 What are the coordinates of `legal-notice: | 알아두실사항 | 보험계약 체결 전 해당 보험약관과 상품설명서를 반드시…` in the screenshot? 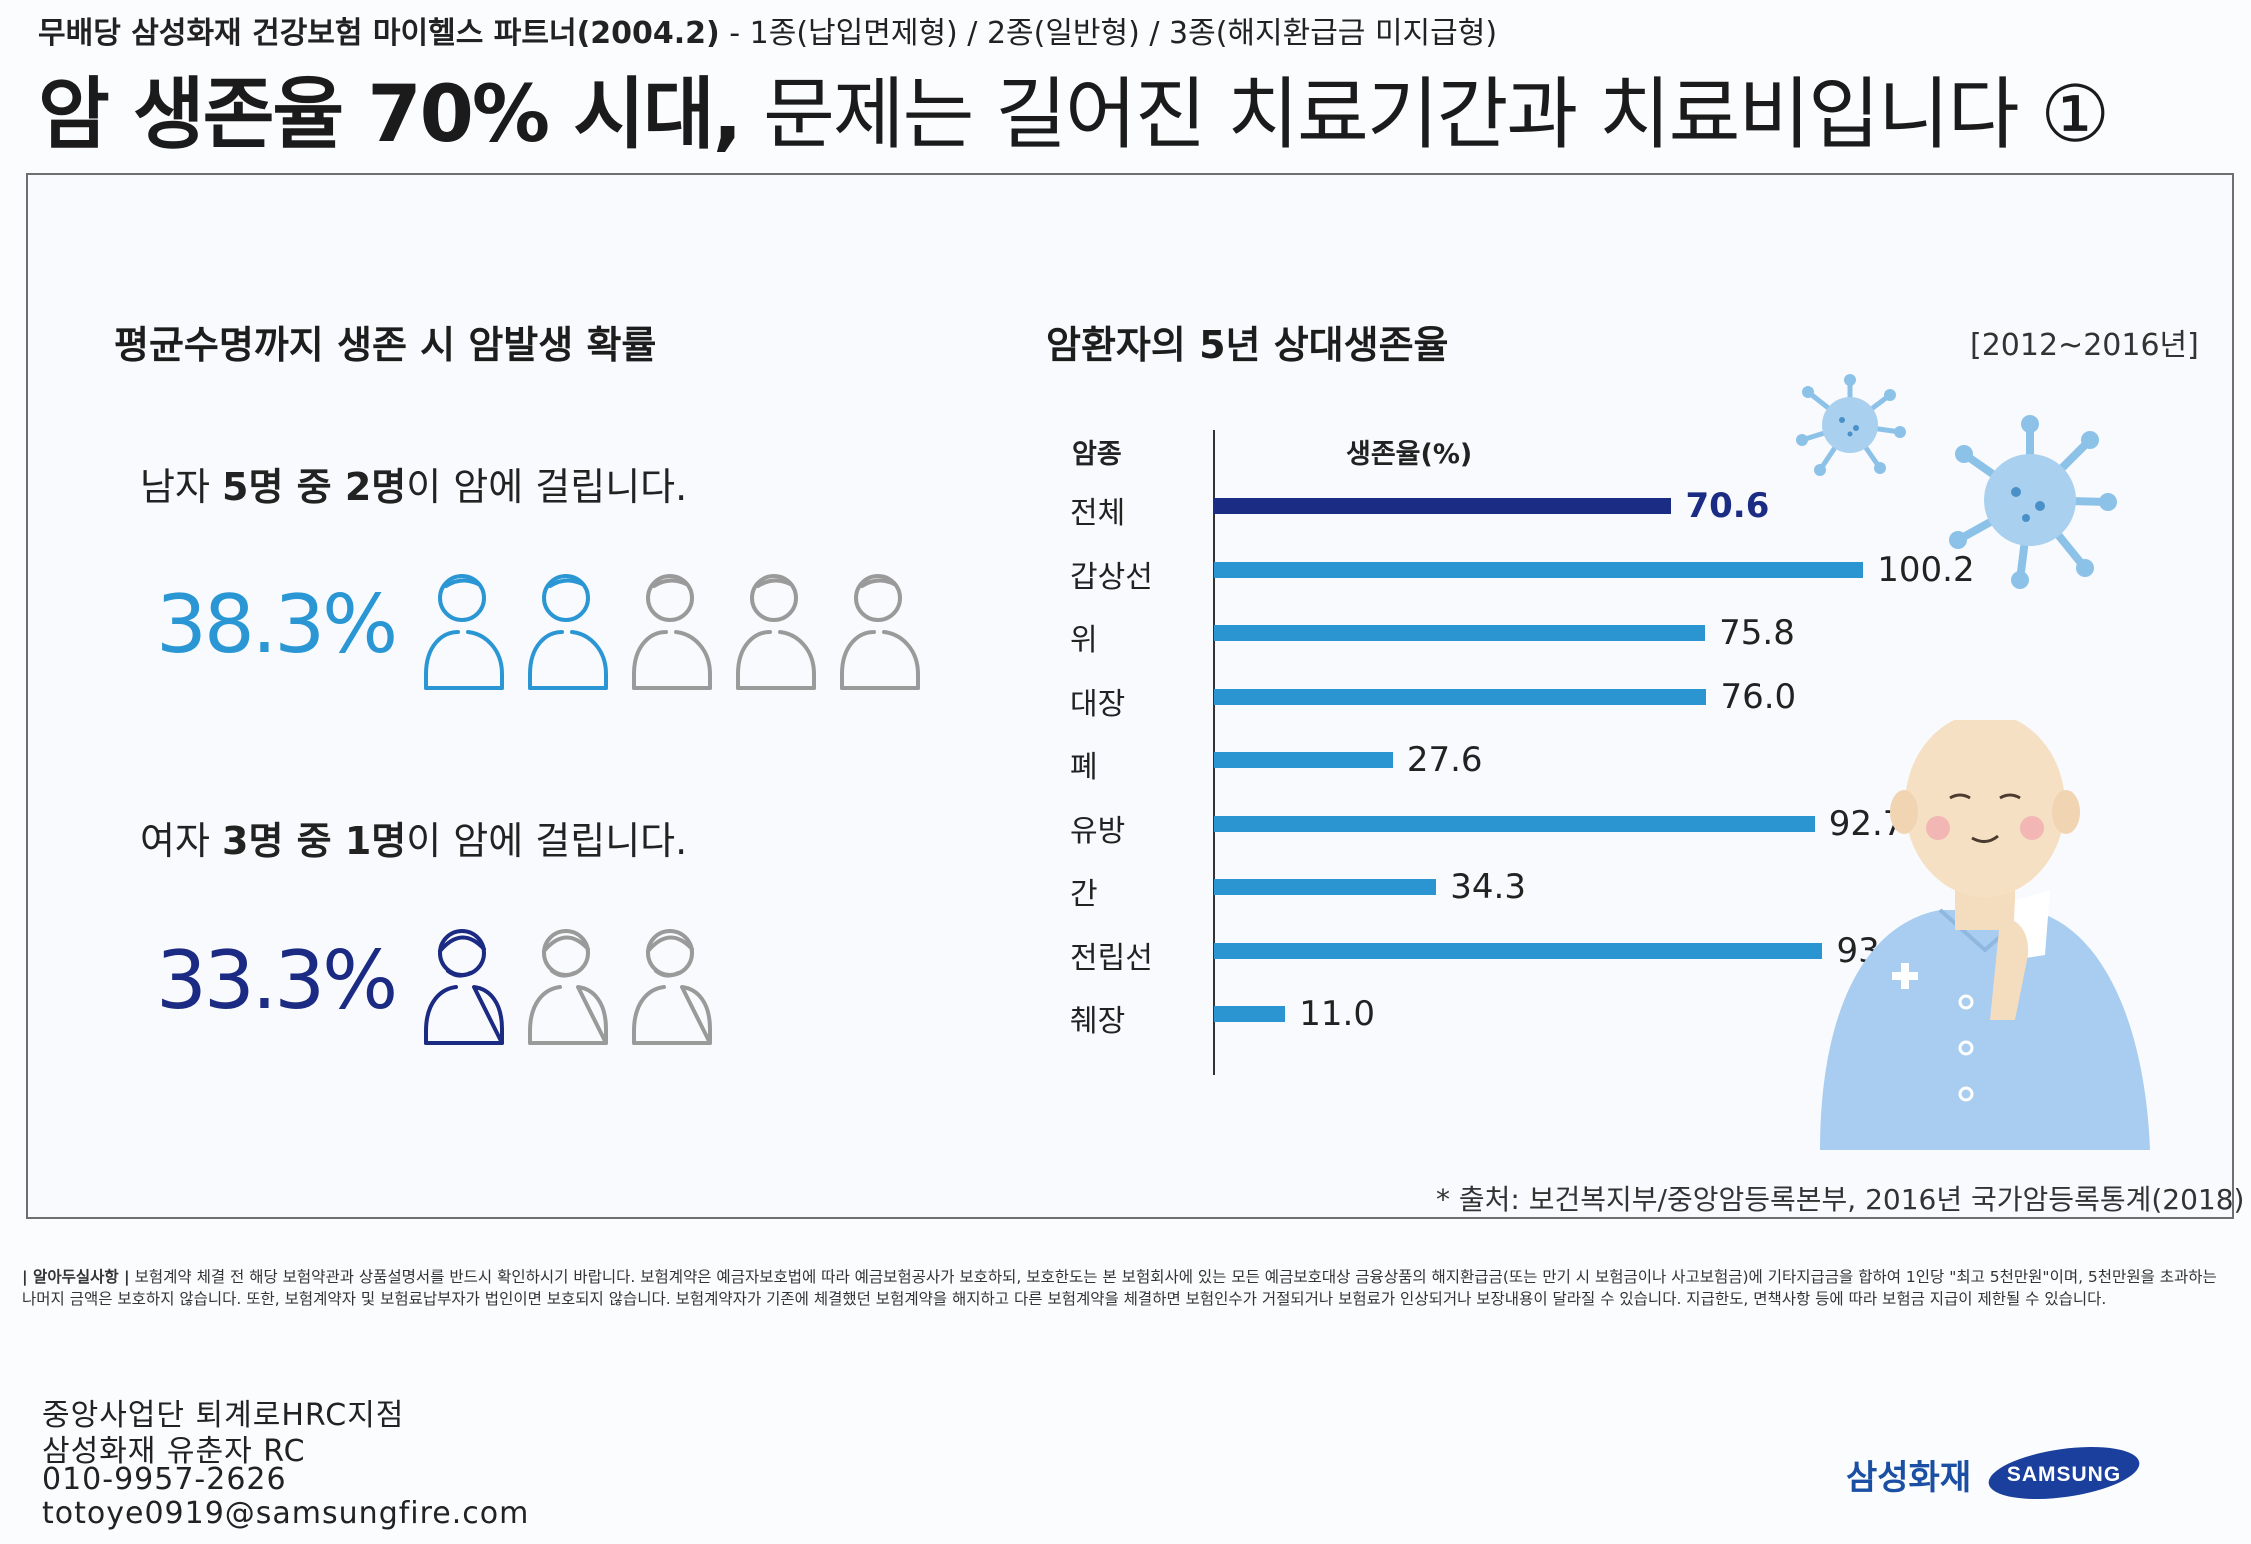 It's located at (1127, 1288).